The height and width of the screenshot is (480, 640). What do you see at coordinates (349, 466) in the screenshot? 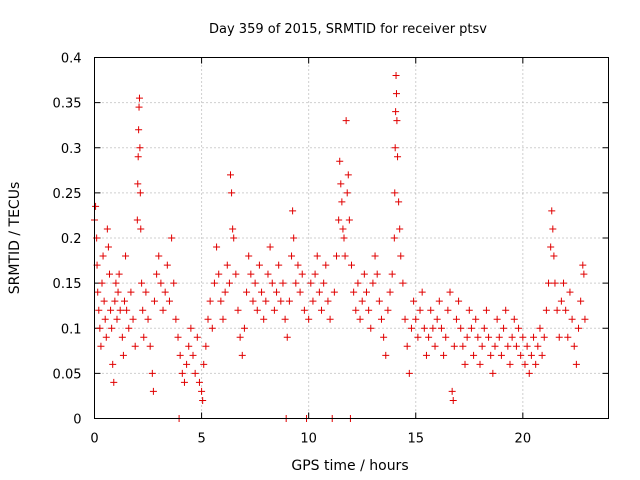
I see `x-axis-label: GPS time / hours` at bounding box center [349, 466].